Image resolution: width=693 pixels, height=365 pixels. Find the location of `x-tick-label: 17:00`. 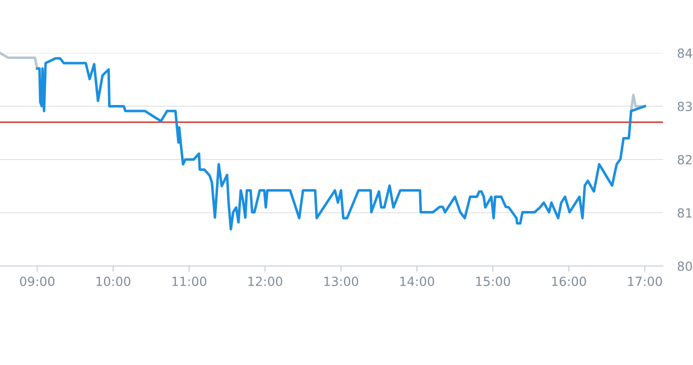

x-tick-label: 17:00 is located at coordinates (645, 281).